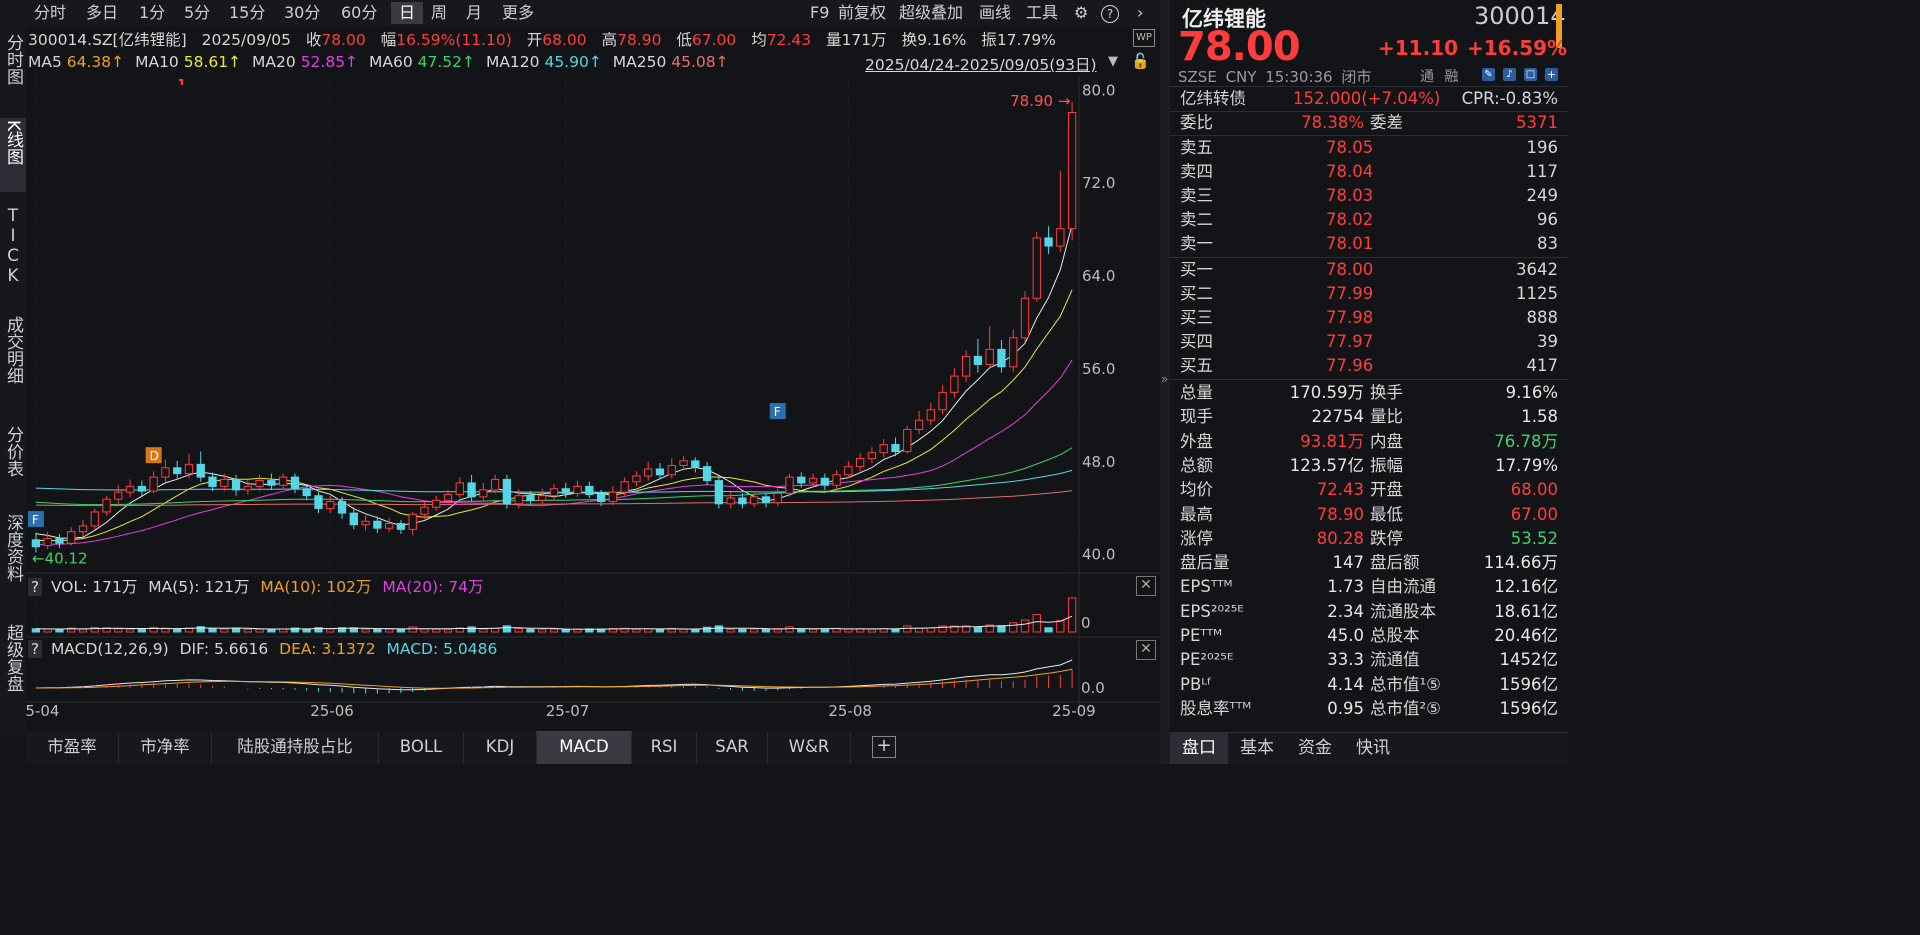 The image size is (1920, 935). Describe the element at coordinates (359, 12) in the screenshot. I see `period-tab-60min: 60分` at that location.